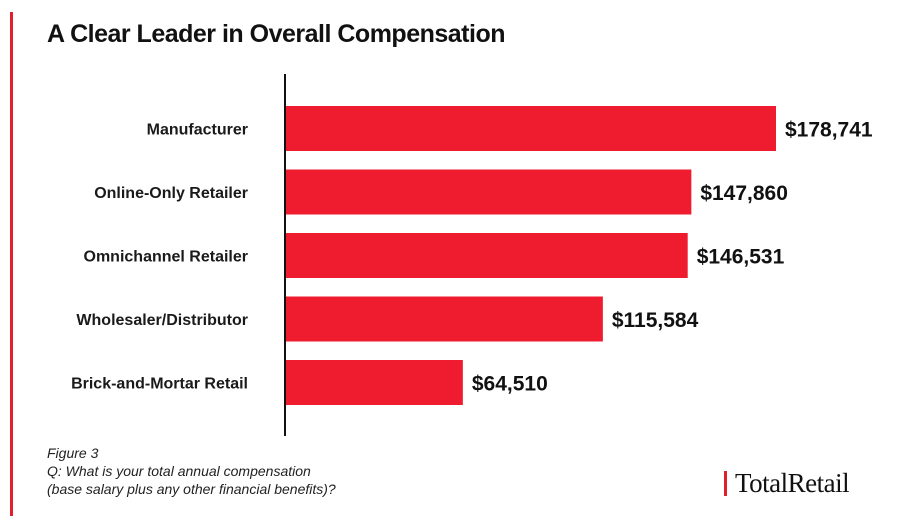 This screenshot has width=921, height=528. I want to click on brand-accent-bar, so click(725, 483).